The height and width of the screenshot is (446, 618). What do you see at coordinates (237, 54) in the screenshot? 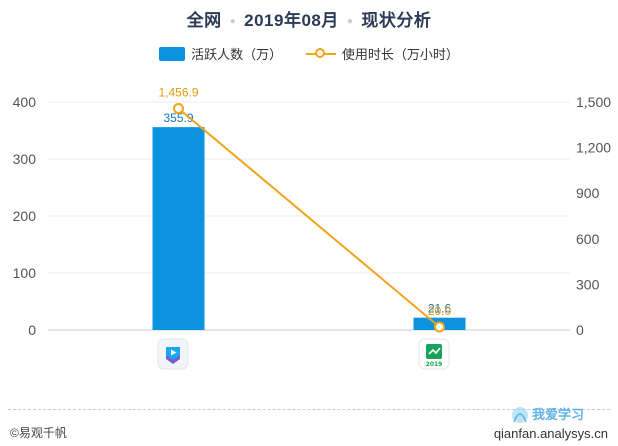
I see `legend-bar-label: 活跃人数（万）` at bounding box center [237, 54].